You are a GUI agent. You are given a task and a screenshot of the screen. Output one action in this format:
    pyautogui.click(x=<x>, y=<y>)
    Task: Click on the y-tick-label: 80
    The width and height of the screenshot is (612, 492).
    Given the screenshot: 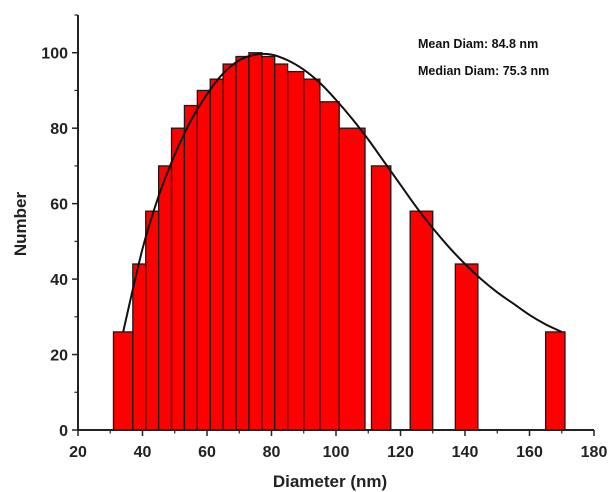 What is the action you would take?
    pyautogui.click(x=59, y=129)
    